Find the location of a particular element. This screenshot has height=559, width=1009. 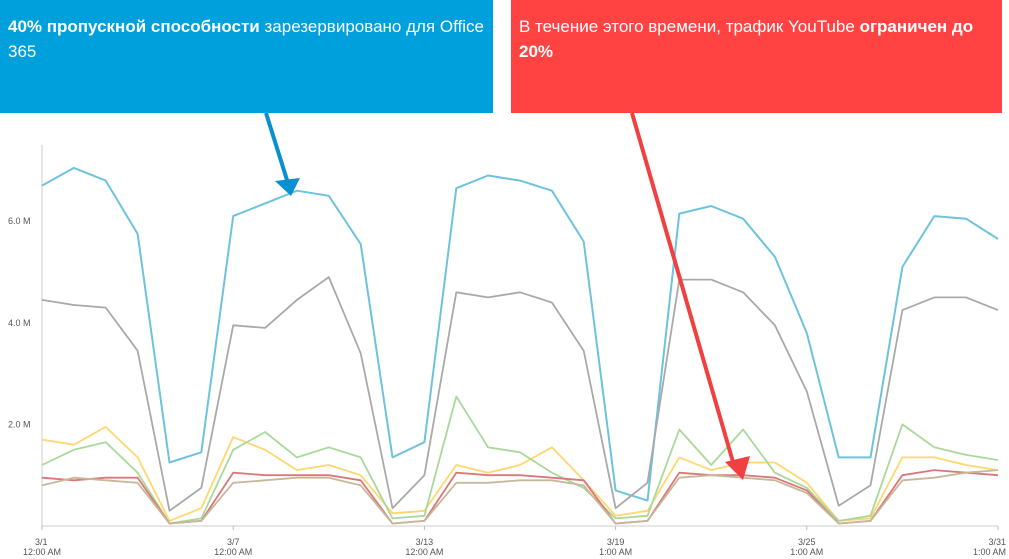

y-axis-ticks: 6.0 M 4.0 M 2.0 M is located at coordinates (19, 322).